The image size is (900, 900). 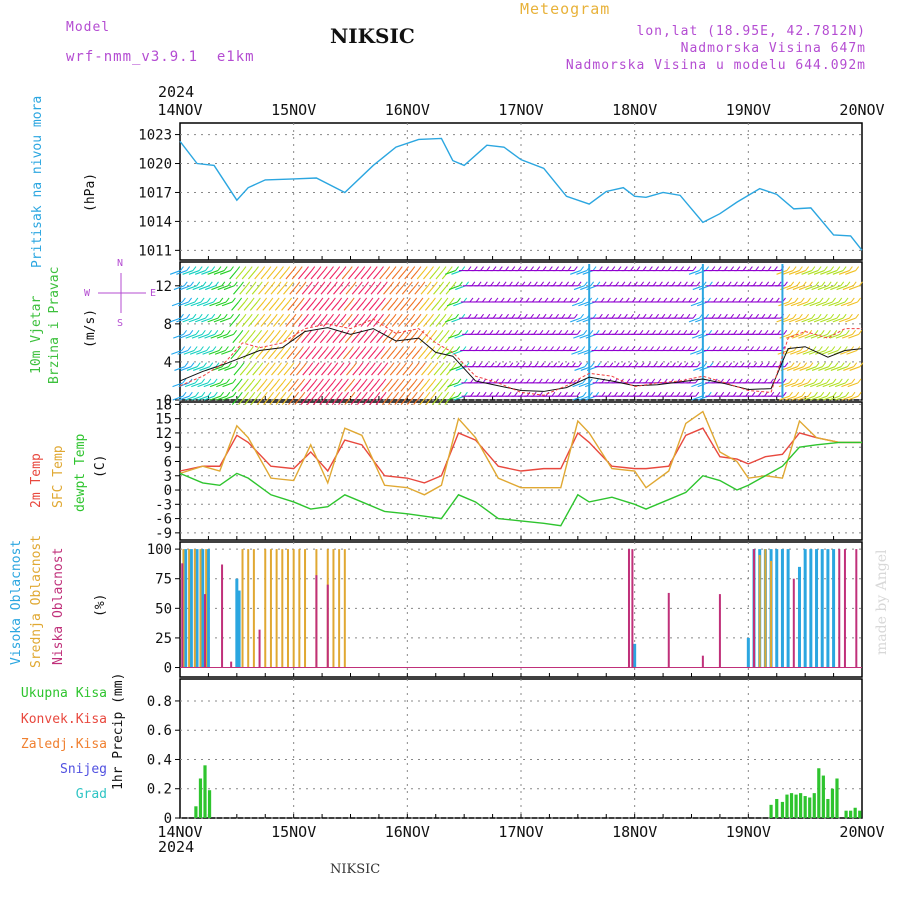 What do you see at coordinates (36, 334) in the screenshot?
I see `wind-label-1: 10m Vjetar` at bounding box center [36, 334].